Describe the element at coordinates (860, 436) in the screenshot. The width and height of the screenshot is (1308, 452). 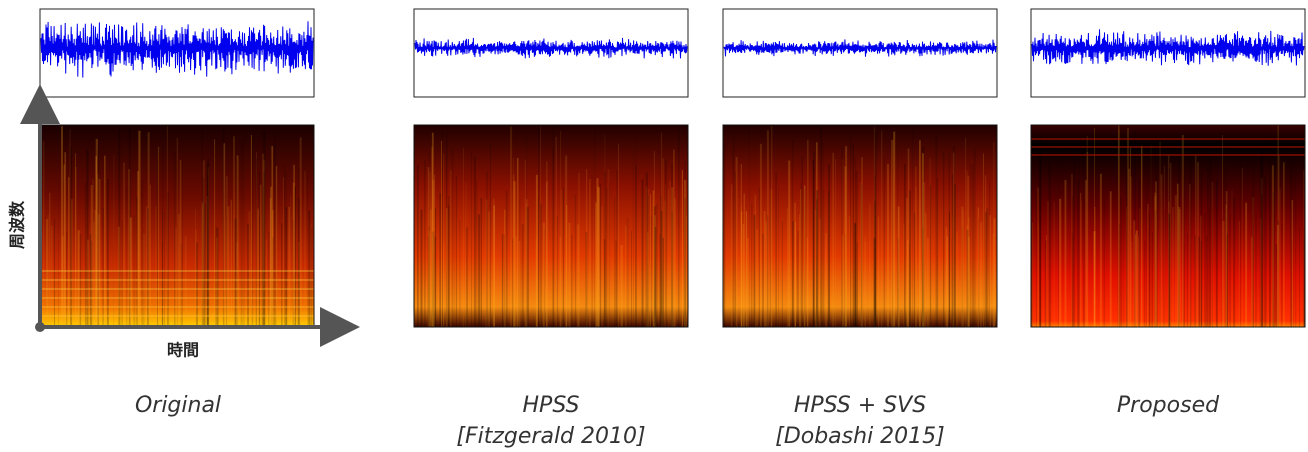
I see `panel-caption: [Dobashi 2015]` at that location.